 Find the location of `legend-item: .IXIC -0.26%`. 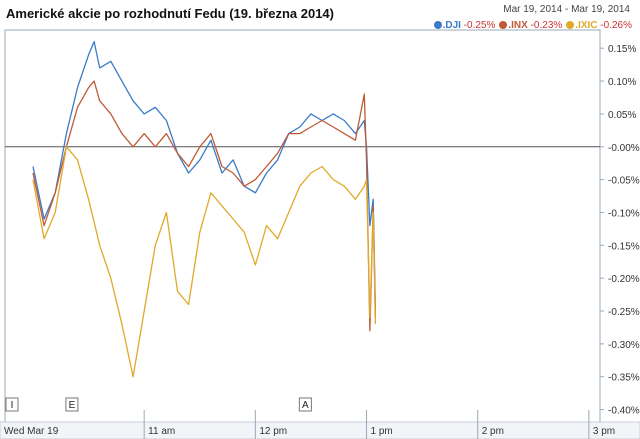

legend-item: .IXIC -0.26% is located at coordinates (599, 25).